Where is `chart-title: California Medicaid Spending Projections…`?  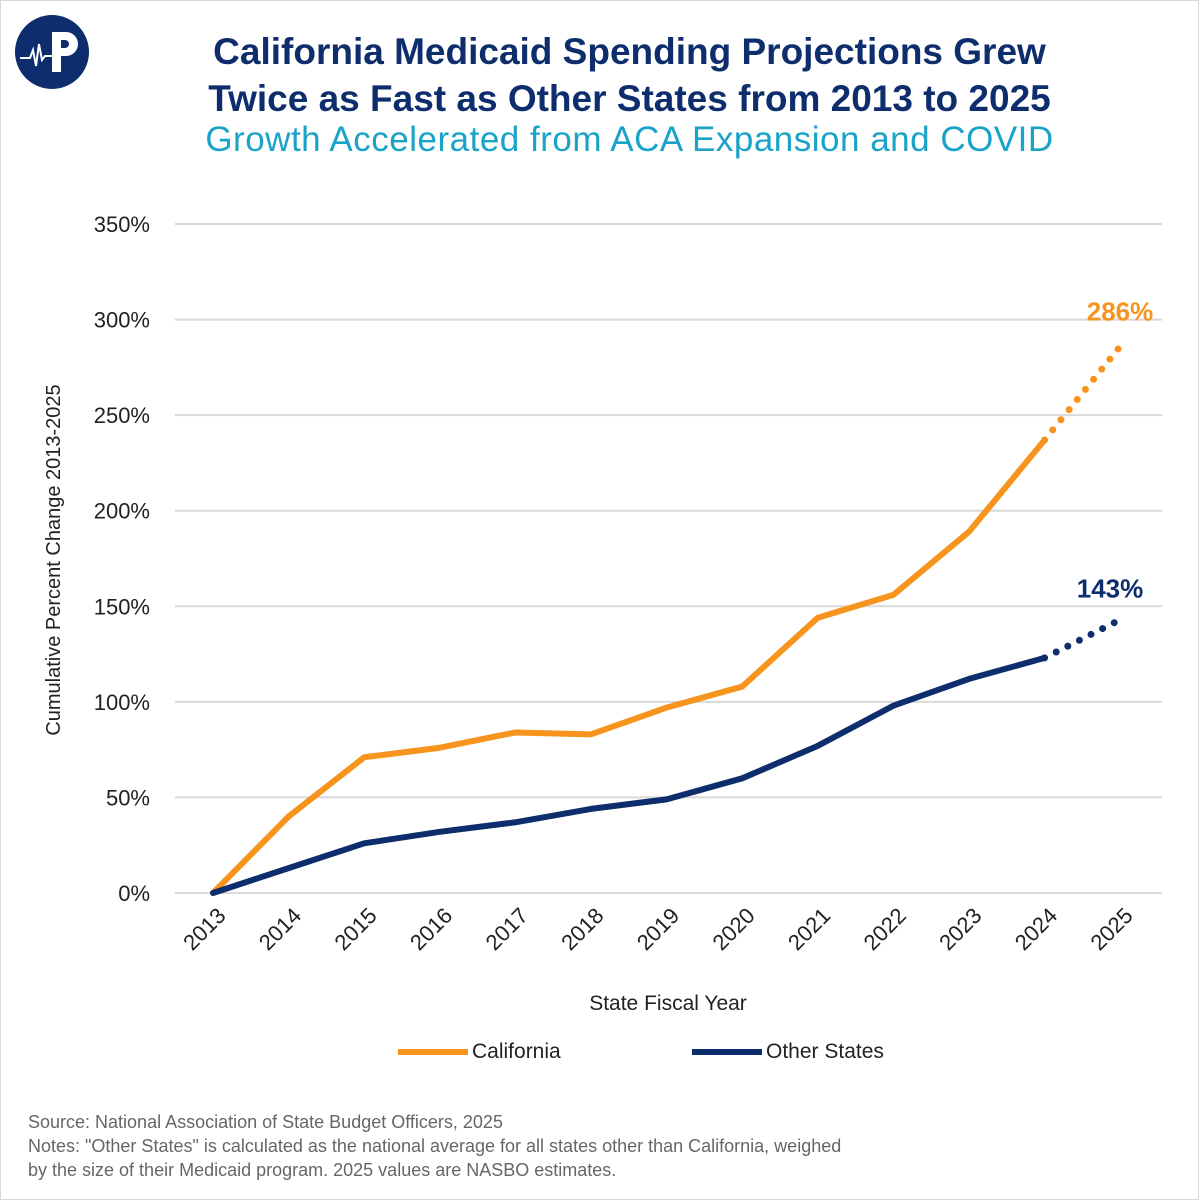
chart-title: California Medicaid Spending Projections… is located at coordinates (629, 75).